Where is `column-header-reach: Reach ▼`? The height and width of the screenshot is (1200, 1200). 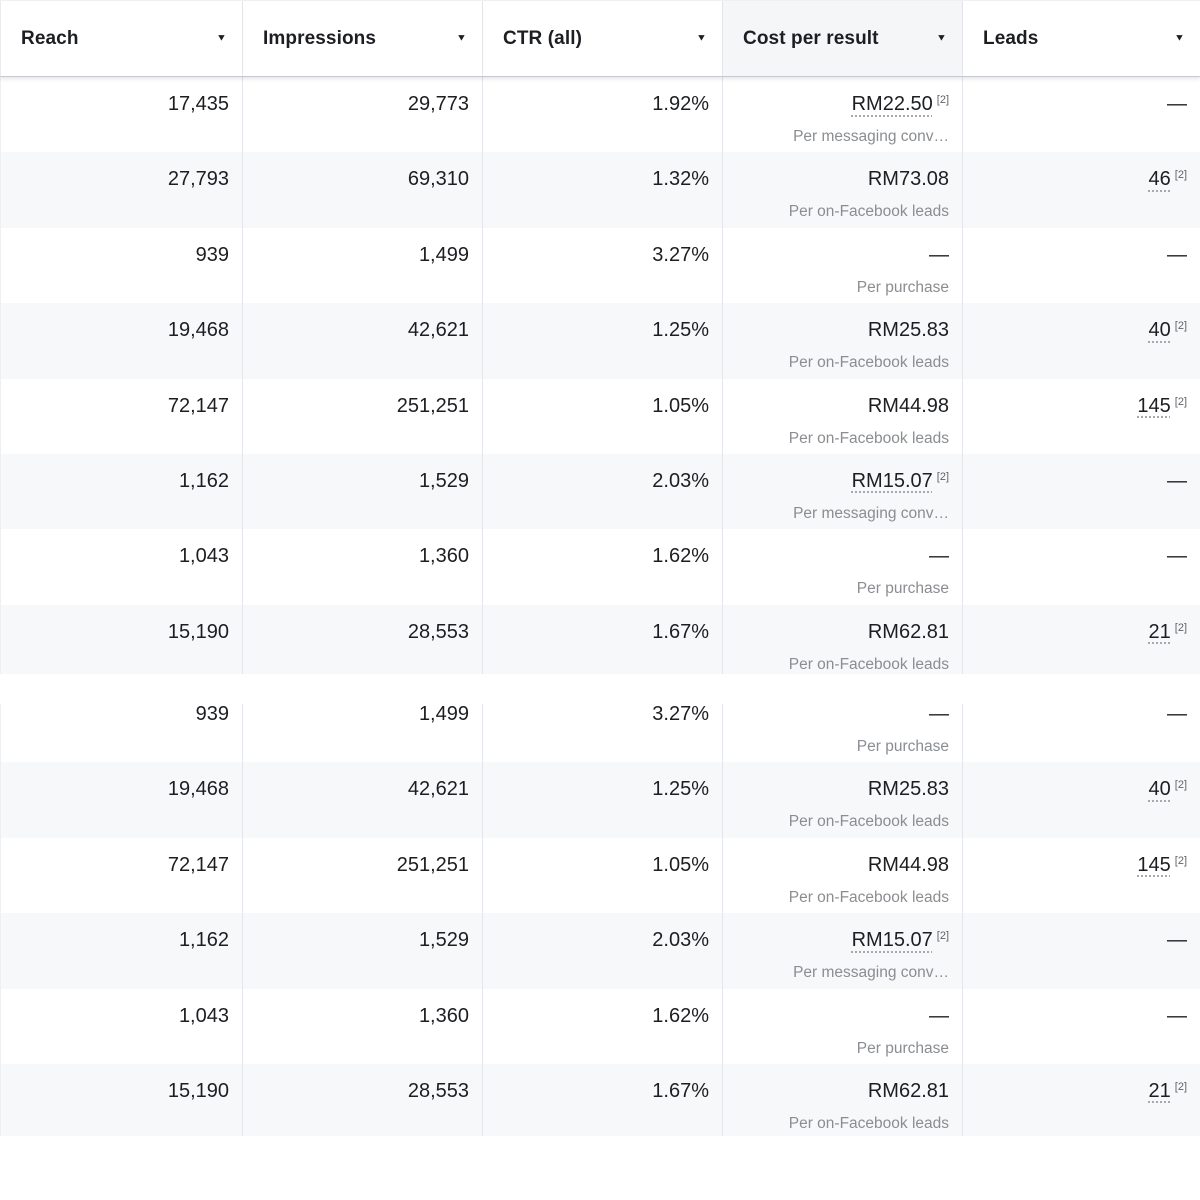
column-header-reach: Reach ▼ is located at coordinates (122, 38).